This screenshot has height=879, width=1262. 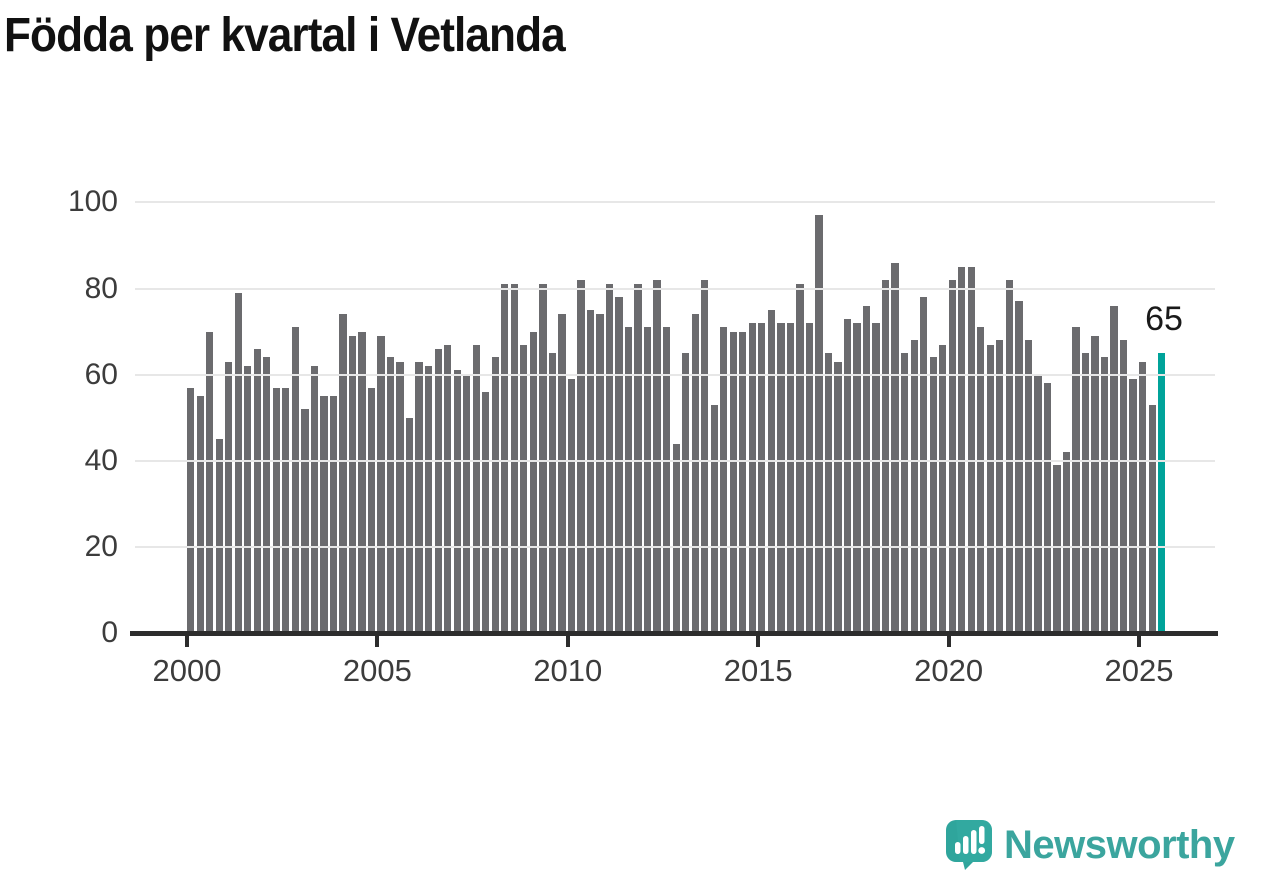 What do you see at coordinates (1139, 670) in the screenshot?
I see `x-axis-tick-label: 2025` at bounding box center [1139, 670].